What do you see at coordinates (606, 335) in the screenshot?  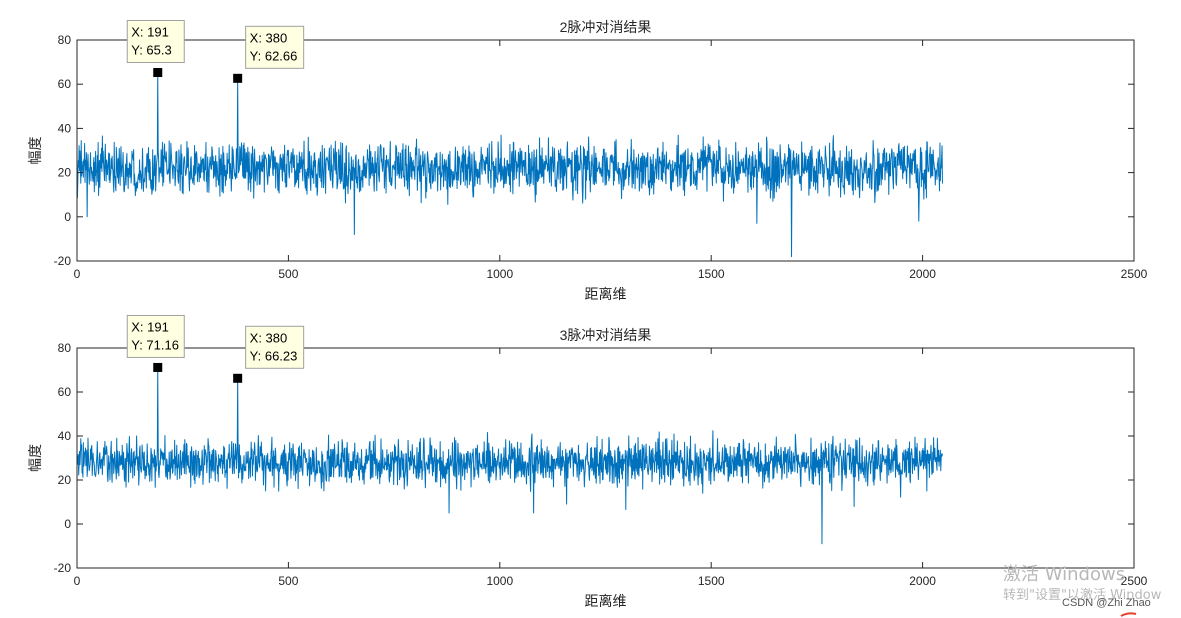 I see `chart-title: 3脉冲对消结果` at bounding box center [606, 335].